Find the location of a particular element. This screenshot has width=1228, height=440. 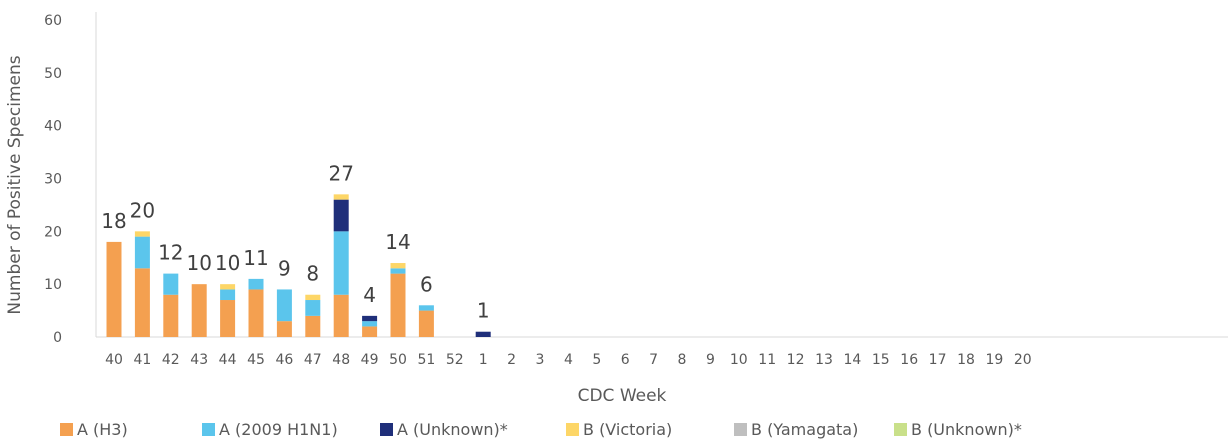

x-tick-label: 48 is located at coordinates (341, 360).